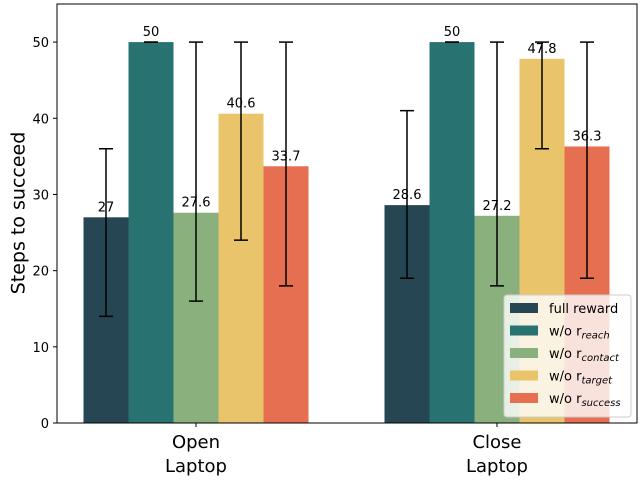 The height and width of the screenshot is (480, 640). I want to click on y-tick-label: 0, so click(45, 424).